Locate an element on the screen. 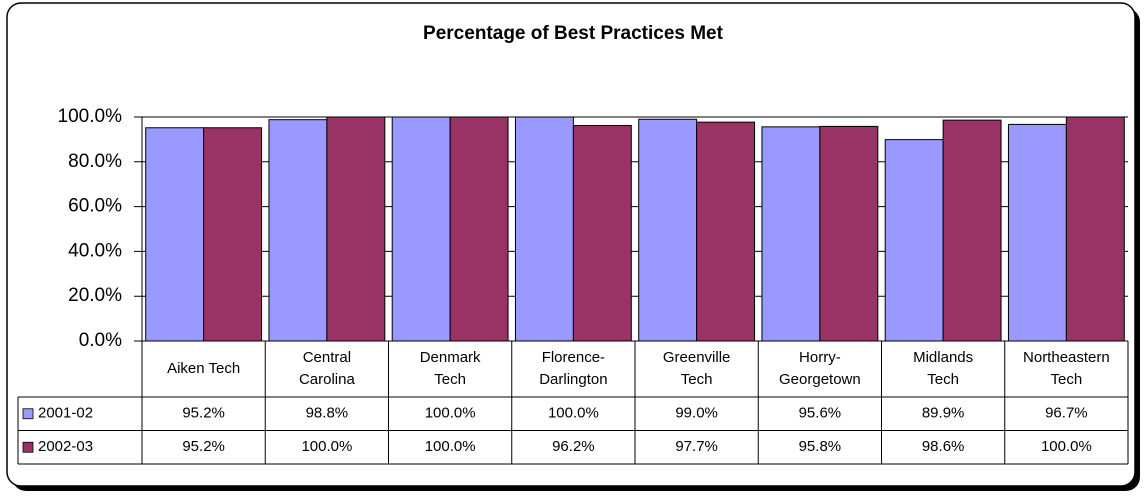  category-label: Greenville is located at coordinates (697, 357).